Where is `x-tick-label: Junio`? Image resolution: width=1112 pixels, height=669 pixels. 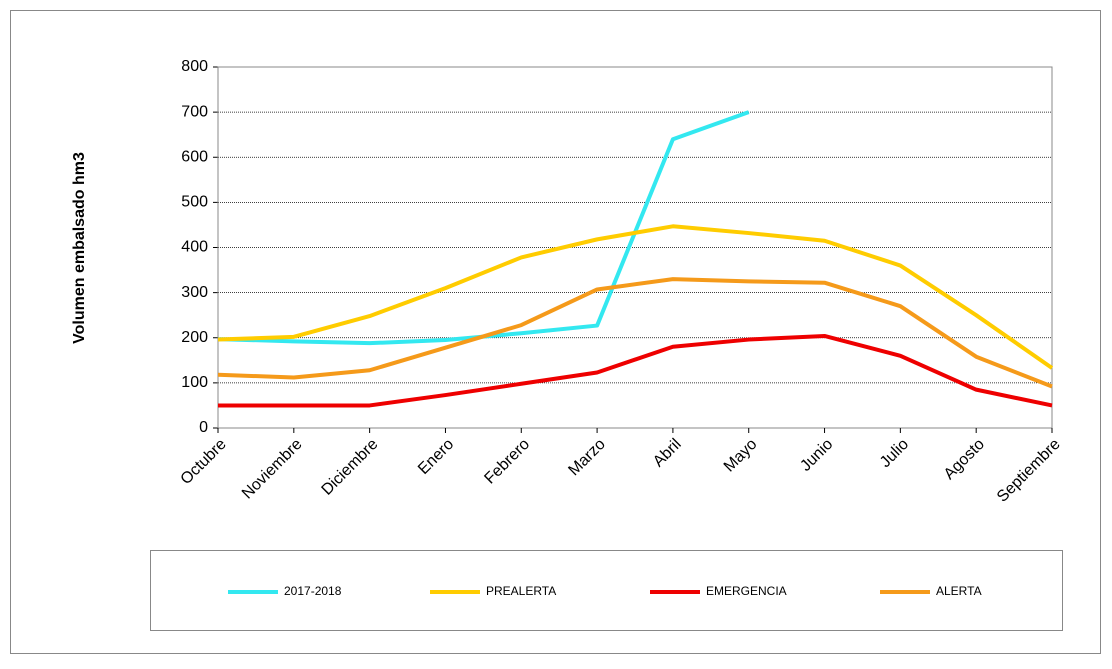 x-tick-label: Junio is located at coordinates (816, 455).